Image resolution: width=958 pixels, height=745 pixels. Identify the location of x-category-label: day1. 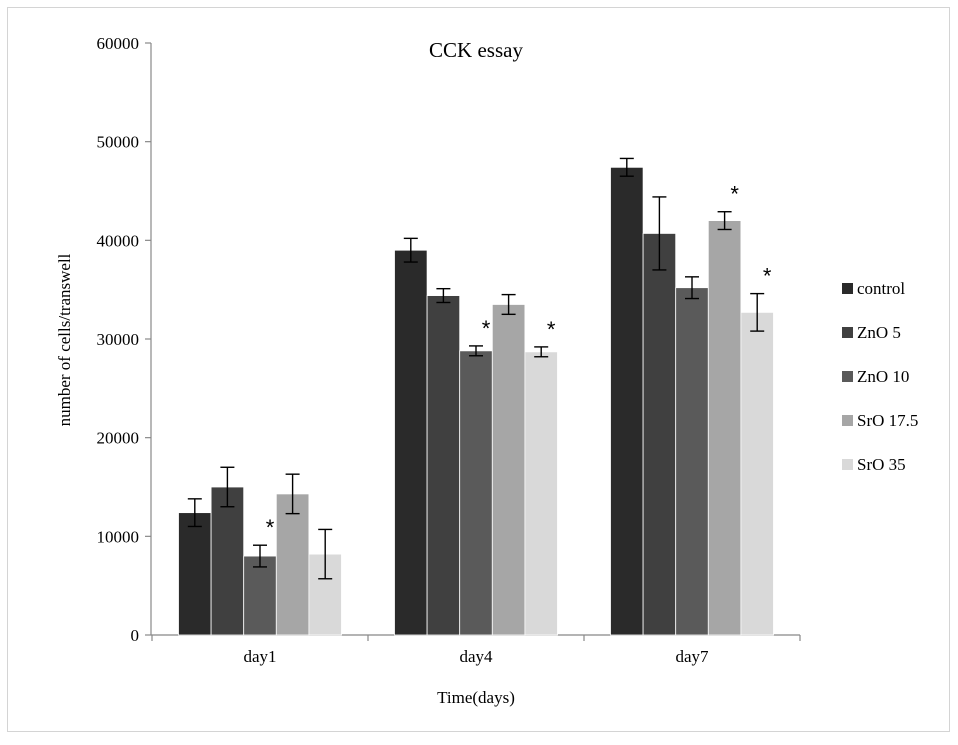
(259, 656).